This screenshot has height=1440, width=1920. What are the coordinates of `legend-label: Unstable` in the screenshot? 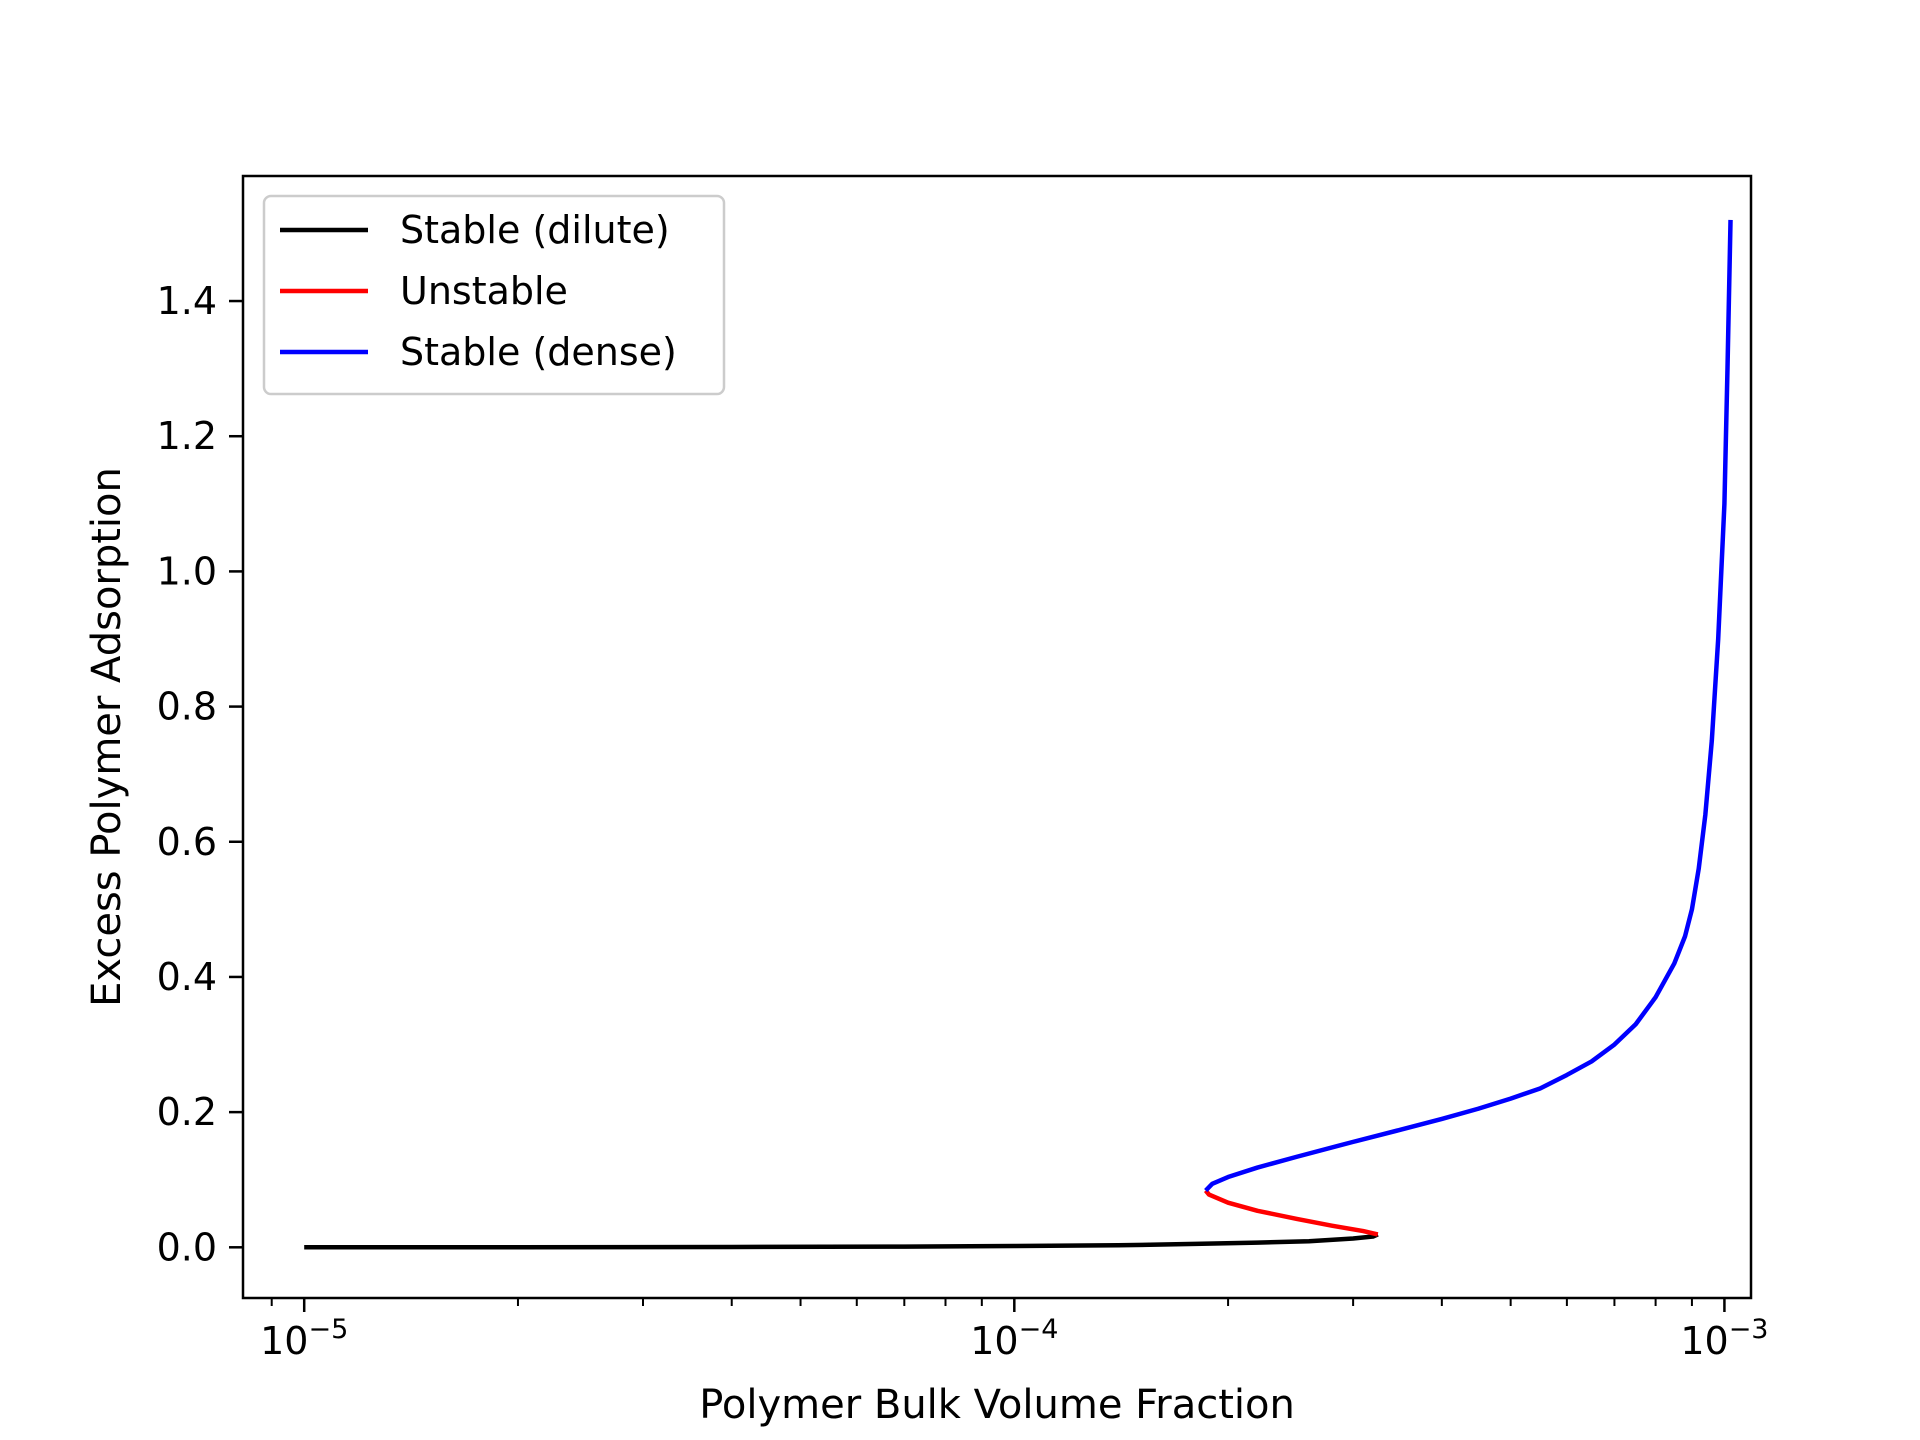 It's located at (484, 291).